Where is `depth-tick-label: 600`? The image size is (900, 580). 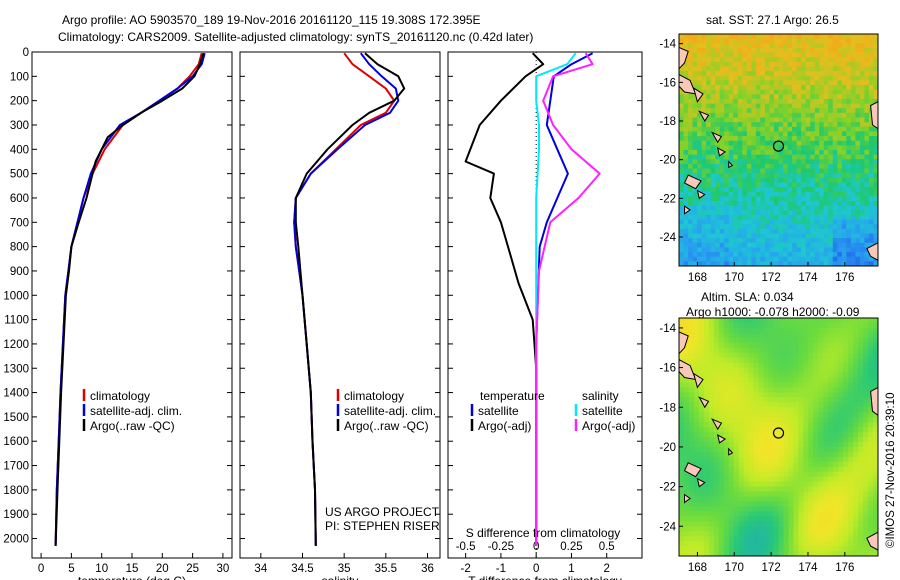
depth-tick-label: 600 is located at coordinates (19, 199).